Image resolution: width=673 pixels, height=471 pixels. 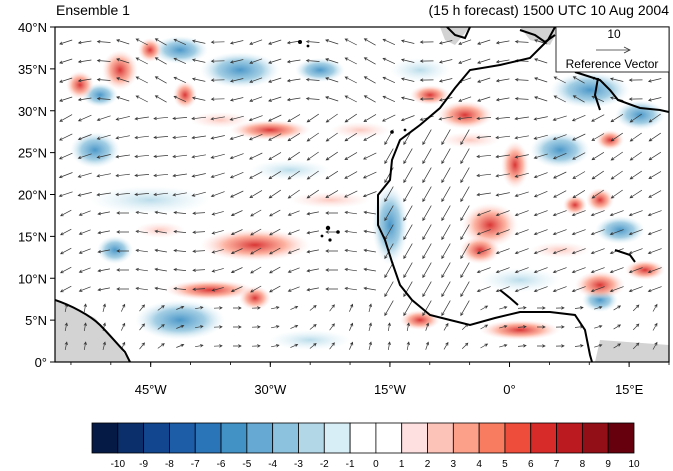 What do you see at coordinates (36, 320) in the screenshot?
I see `y-tick-label: 5°N` at bounding box center [36, 320].